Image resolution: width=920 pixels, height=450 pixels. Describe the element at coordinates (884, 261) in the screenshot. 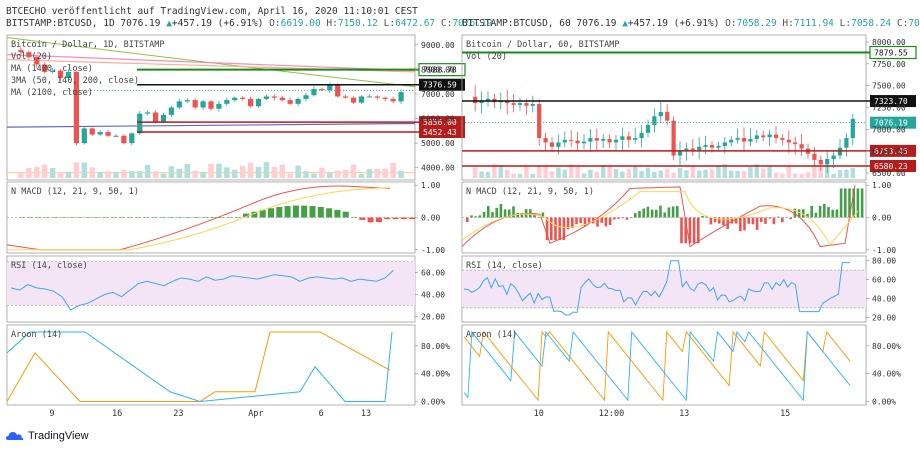

I see `right-rsi-tick-label: 80.00` at that location.